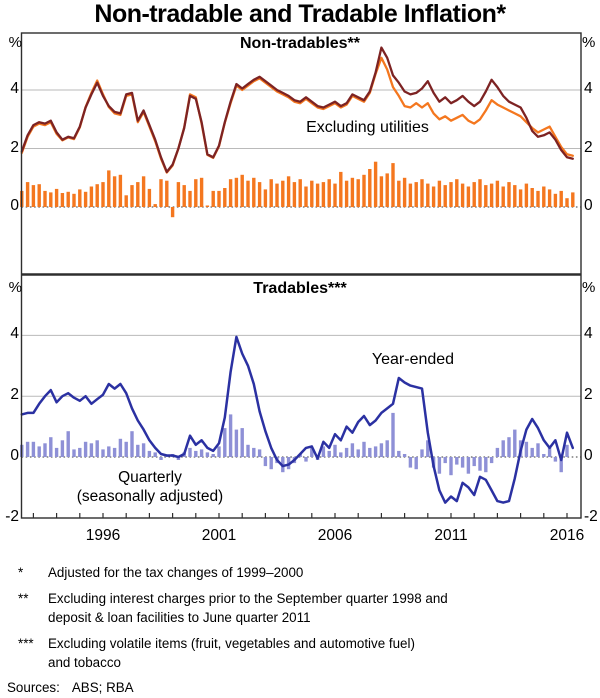 This screenshot has height=698, width=600. Describe the element at coordinates (150, 496) in the screenshot. I see `series-label-seasonally-adjusted: (seasonally adjusted)` at that location.